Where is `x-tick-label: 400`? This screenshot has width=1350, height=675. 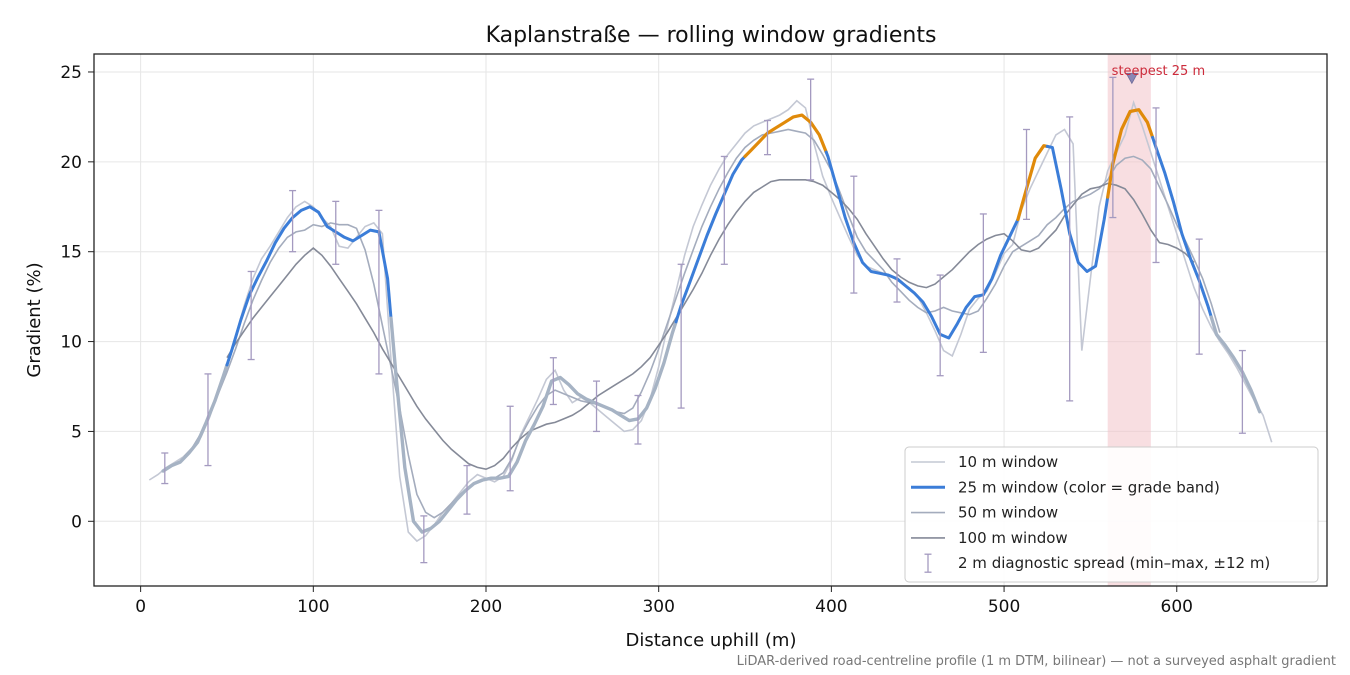 x-tick-label: 400 is located at coordinates (831, 607).